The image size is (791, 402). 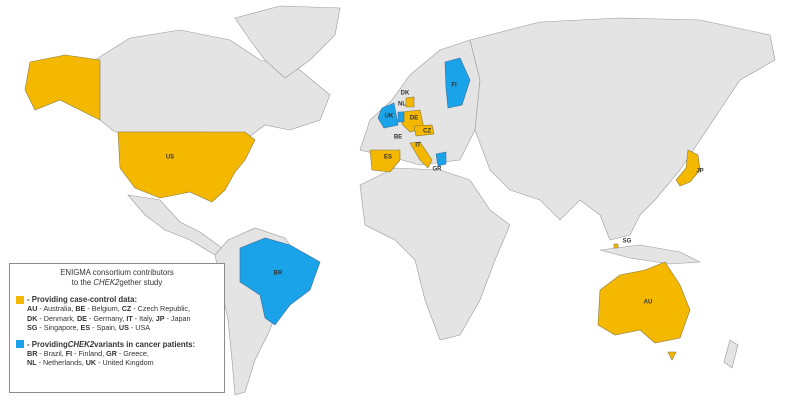 I want to click on country-code: FI, so click(x=69, y=353).